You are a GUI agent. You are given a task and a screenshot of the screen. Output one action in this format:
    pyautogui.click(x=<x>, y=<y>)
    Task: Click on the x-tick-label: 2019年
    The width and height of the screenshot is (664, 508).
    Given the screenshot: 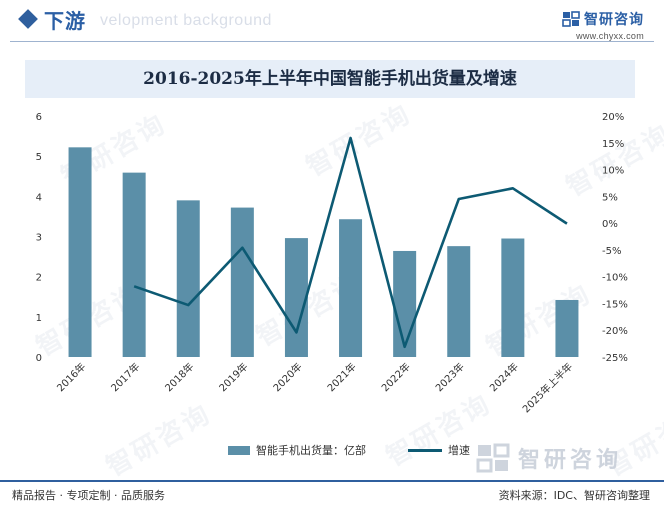 What is the action you would take?
    pyautogui.click(x=233, y=377)
    